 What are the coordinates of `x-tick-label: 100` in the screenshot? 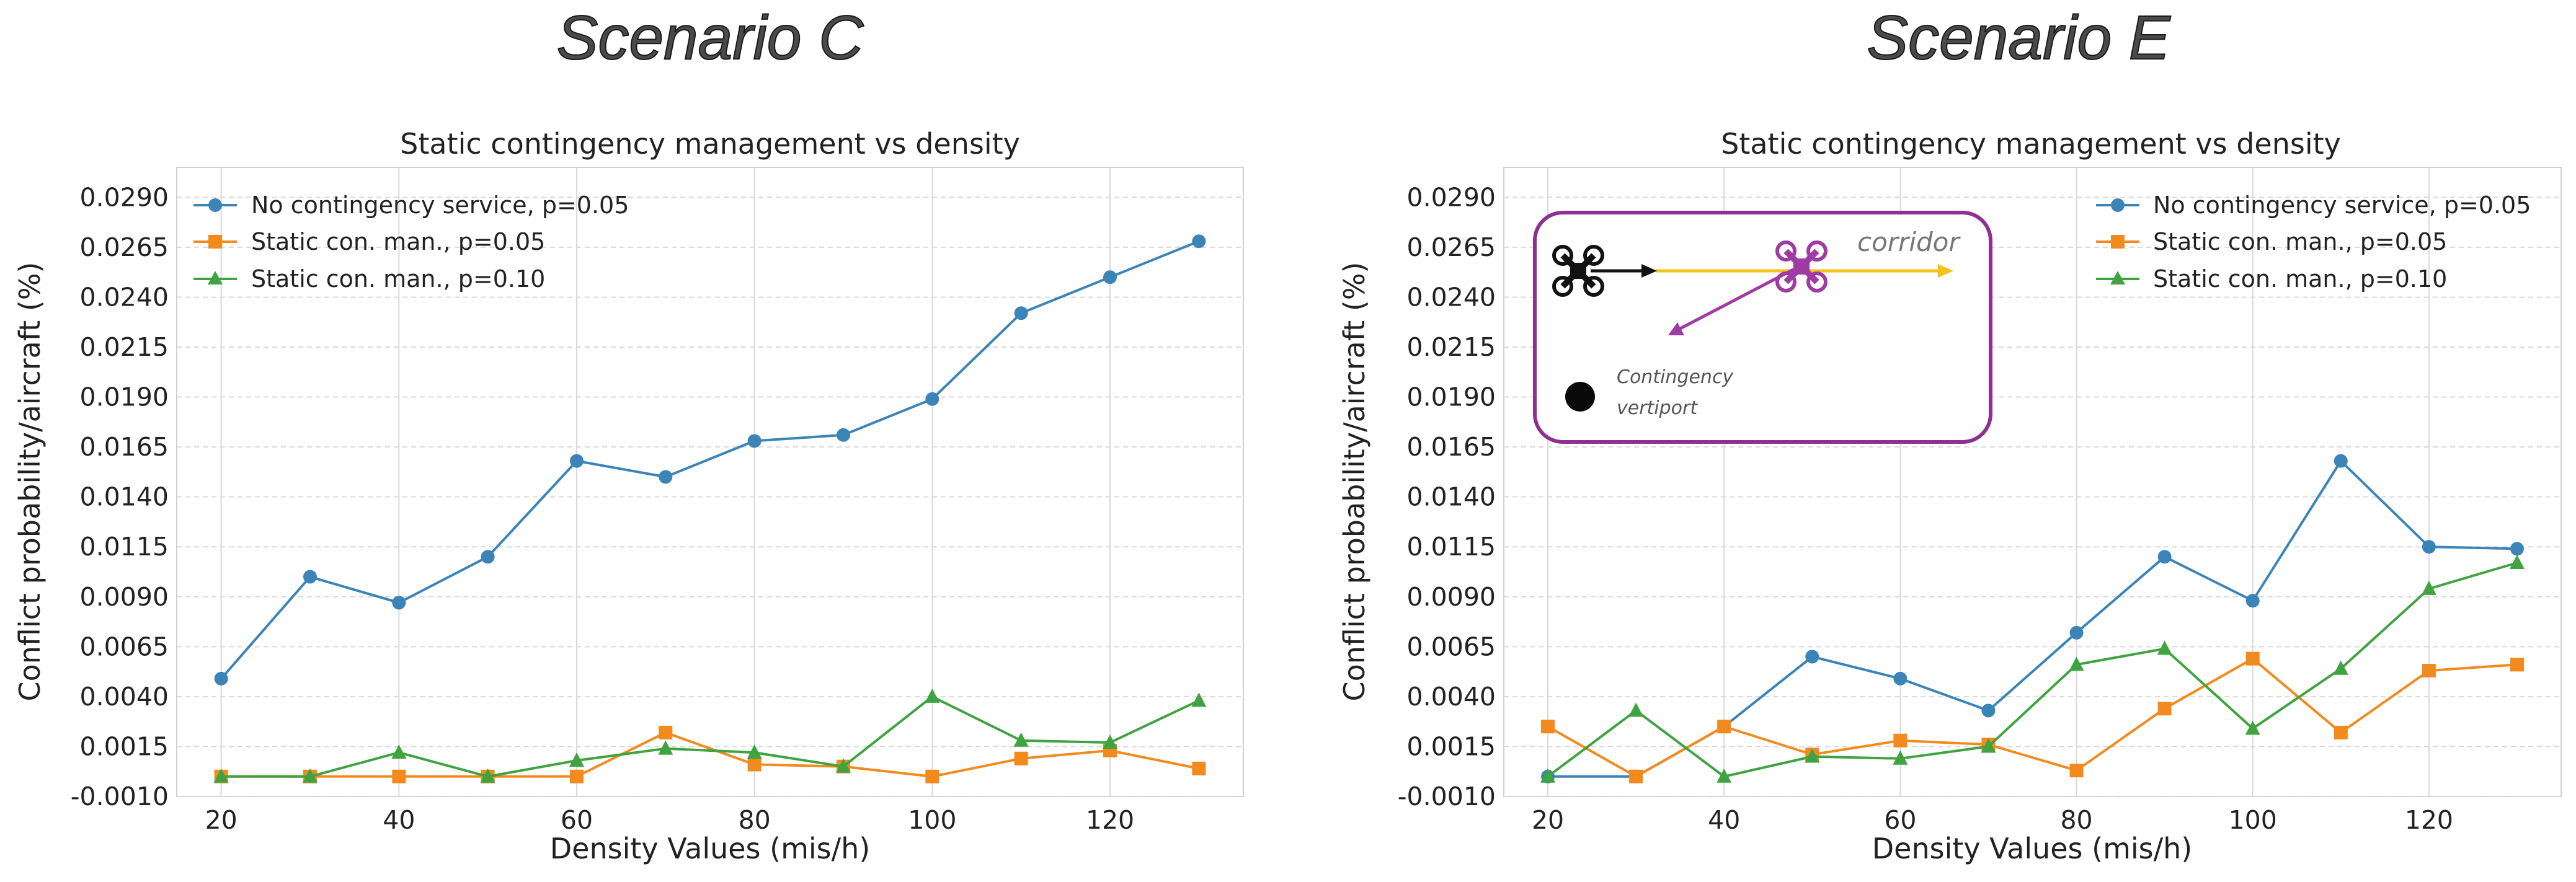 It's located at (932, 820).